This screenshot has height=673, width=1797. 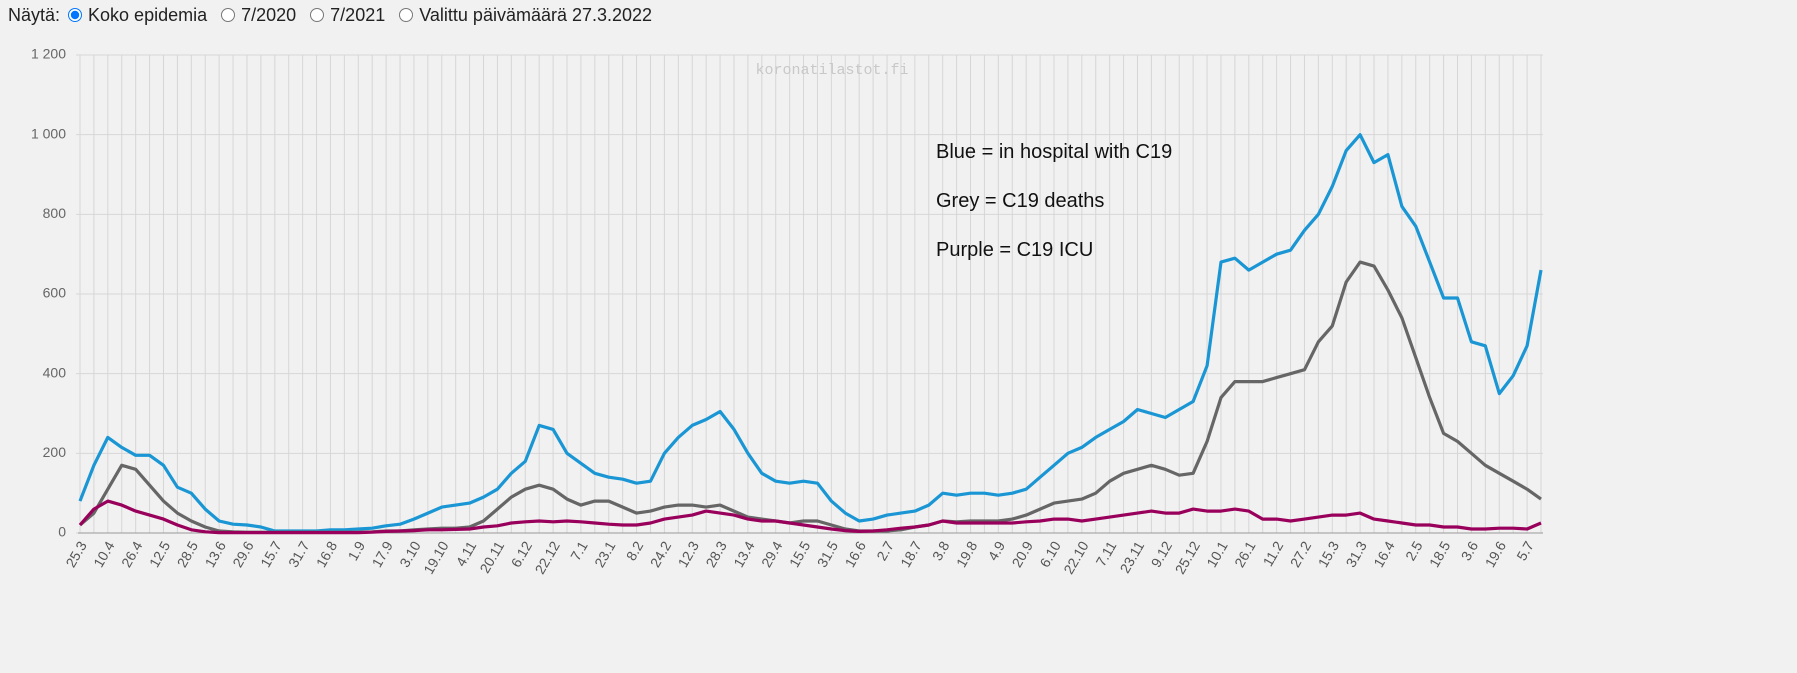 I want to click on x-tick-label: 15.5, so click(x=800, y=554).